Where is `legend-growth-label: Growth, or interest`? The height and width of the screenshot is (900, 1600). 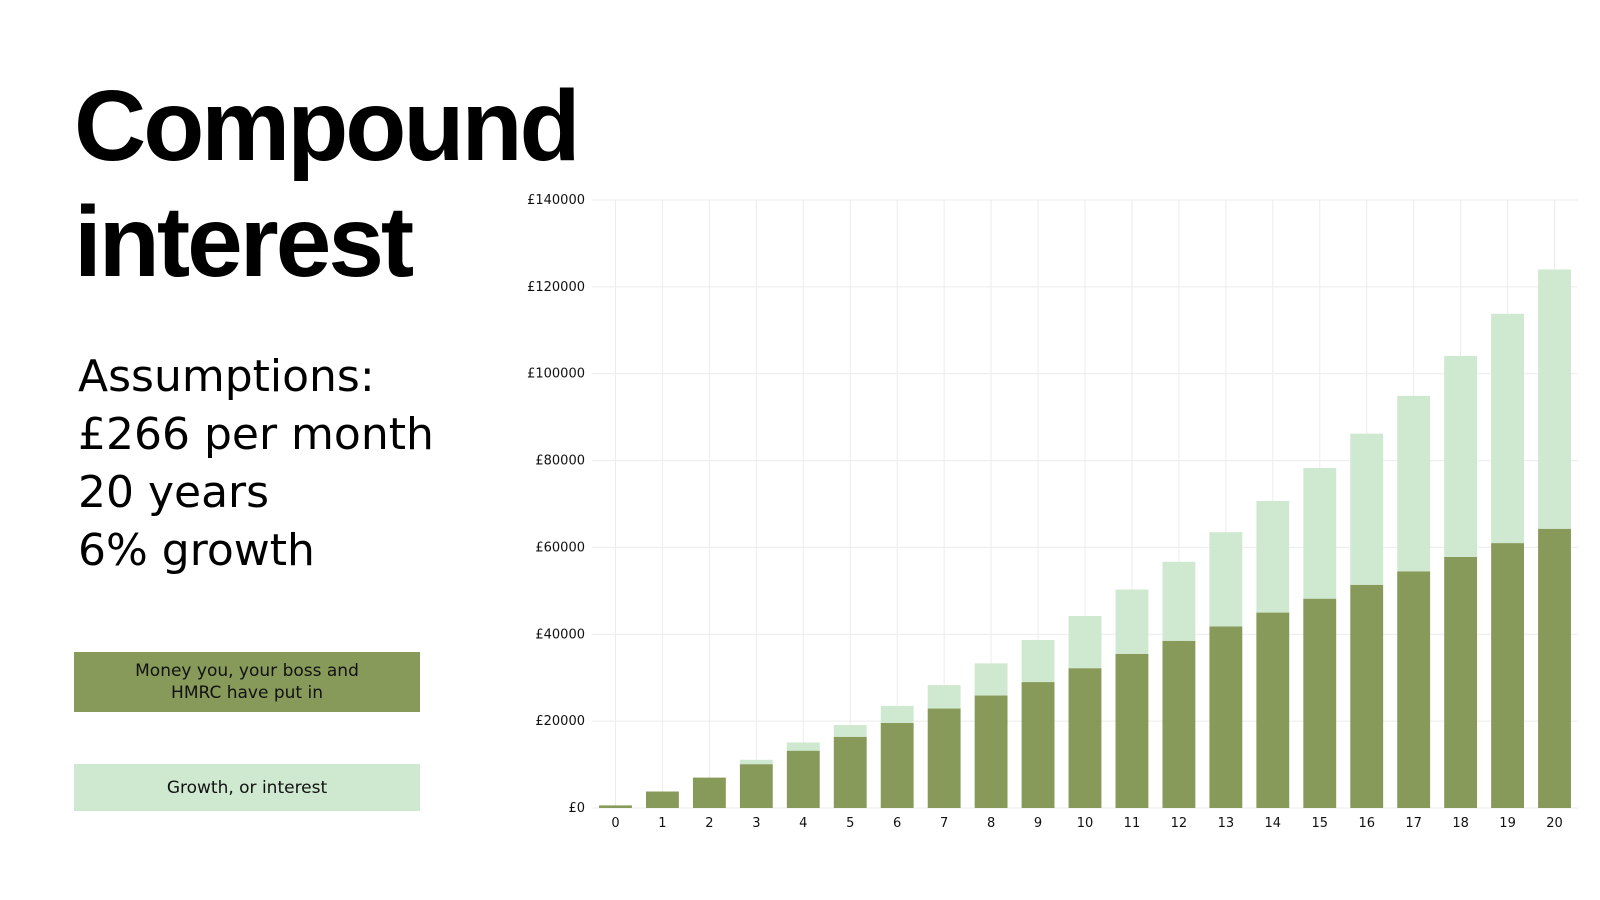
legend-growth-label: Growth, or interest is located at coordinates (247, 787).